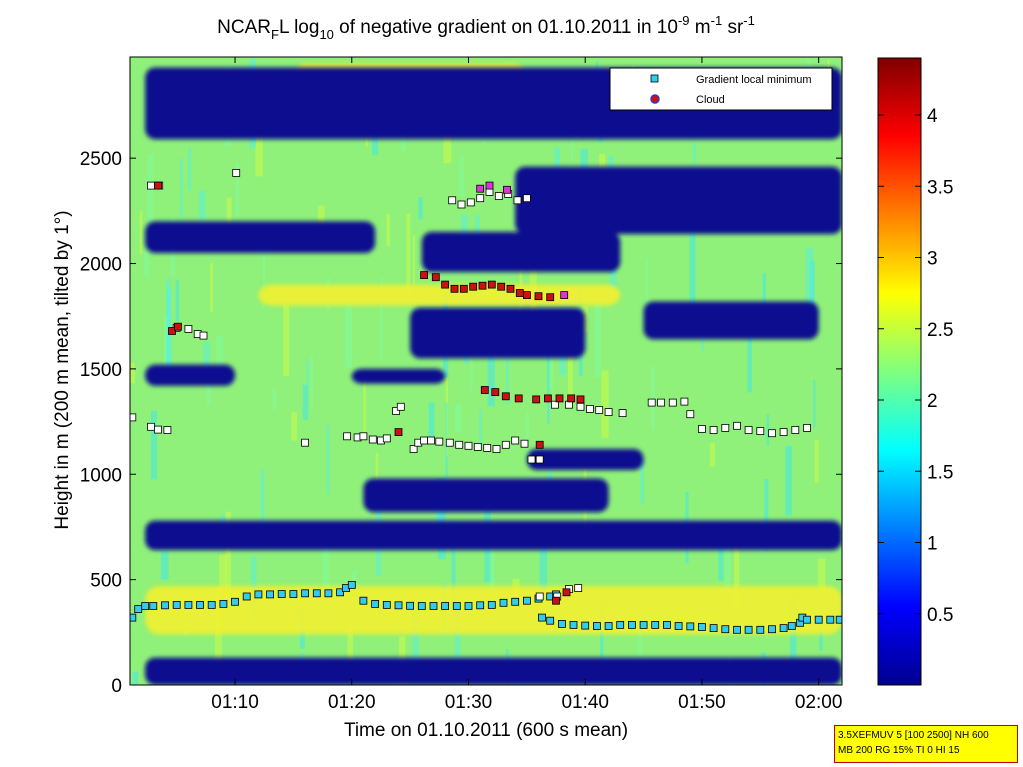 The height and width of the screenshot is (767, 1023). What do you see at coordinates (585, 702) in the screenshot?
I see `x-tick-label: 01:40` at bounding box center [585, 702].